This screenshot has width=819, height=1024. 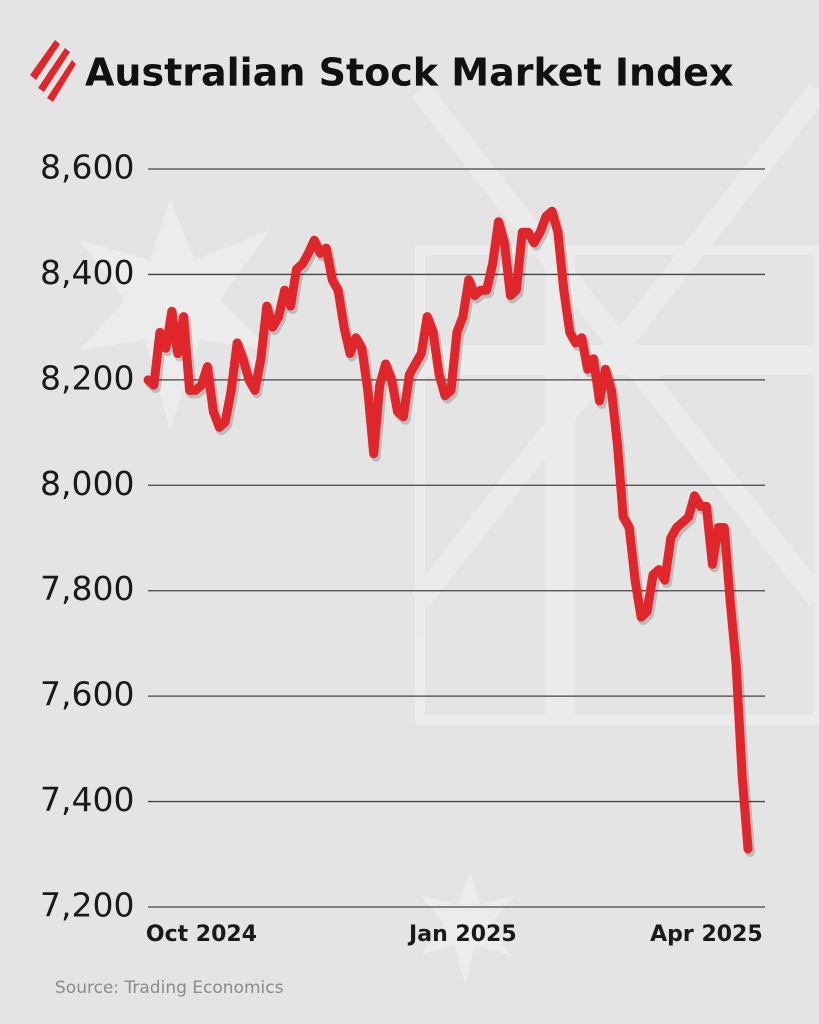 What do you see at coordinates (87, 483) in the screenshot?
I see `y-tick-label: 8,000` at bounding box center [87, 483].